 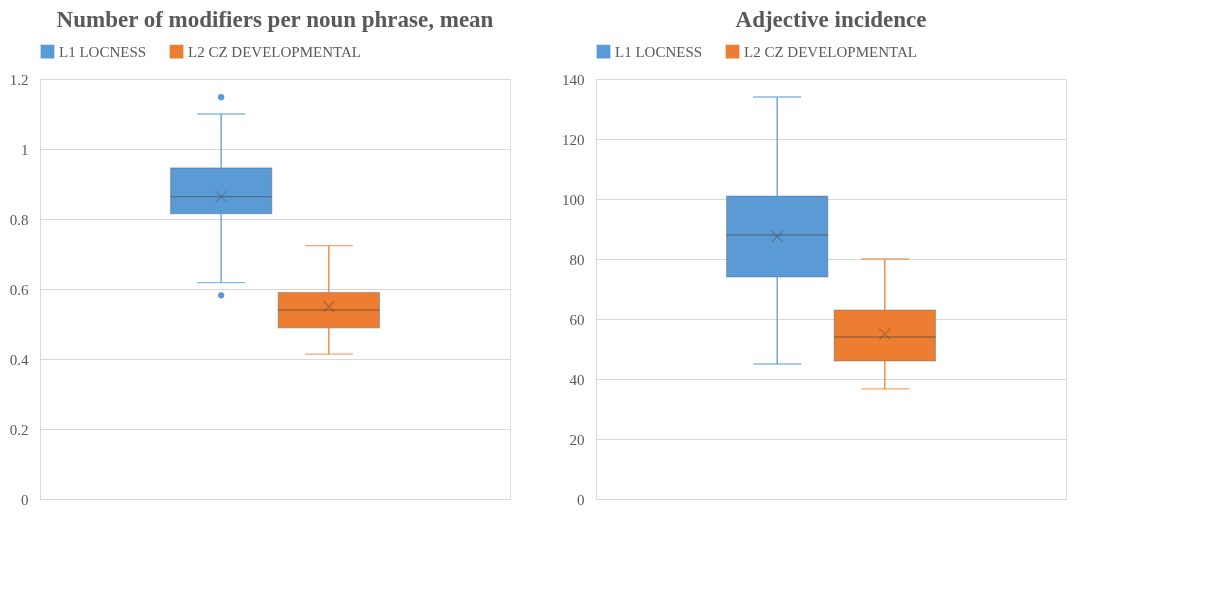 I want to click on y-tick-label: 0.6, so click(x=19, y=289).